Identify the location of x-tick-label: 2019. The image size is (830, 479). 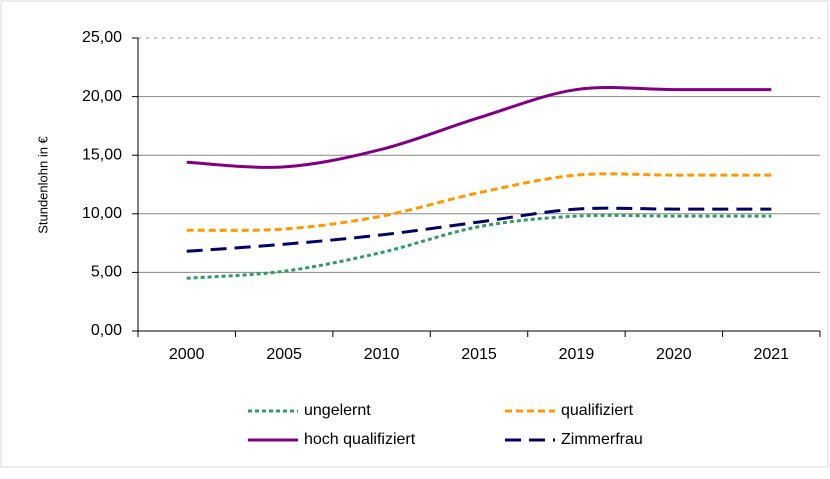
(577, 354).